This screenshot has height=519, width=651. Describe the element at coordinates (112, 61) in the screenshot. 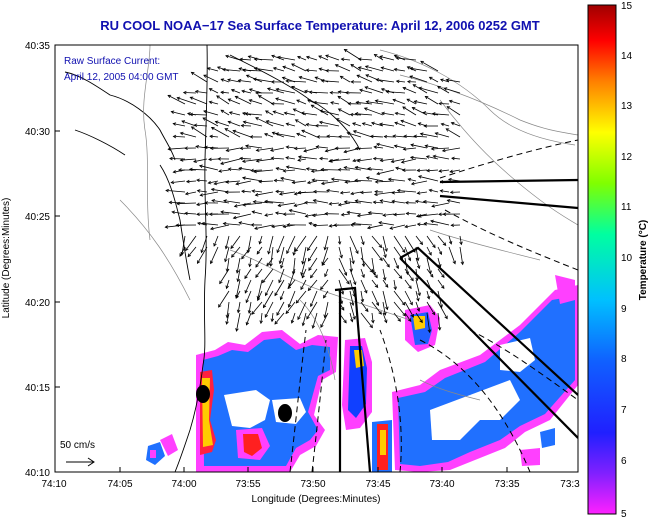

I see `annotation-line1: Raw Surface Current:` at that location.